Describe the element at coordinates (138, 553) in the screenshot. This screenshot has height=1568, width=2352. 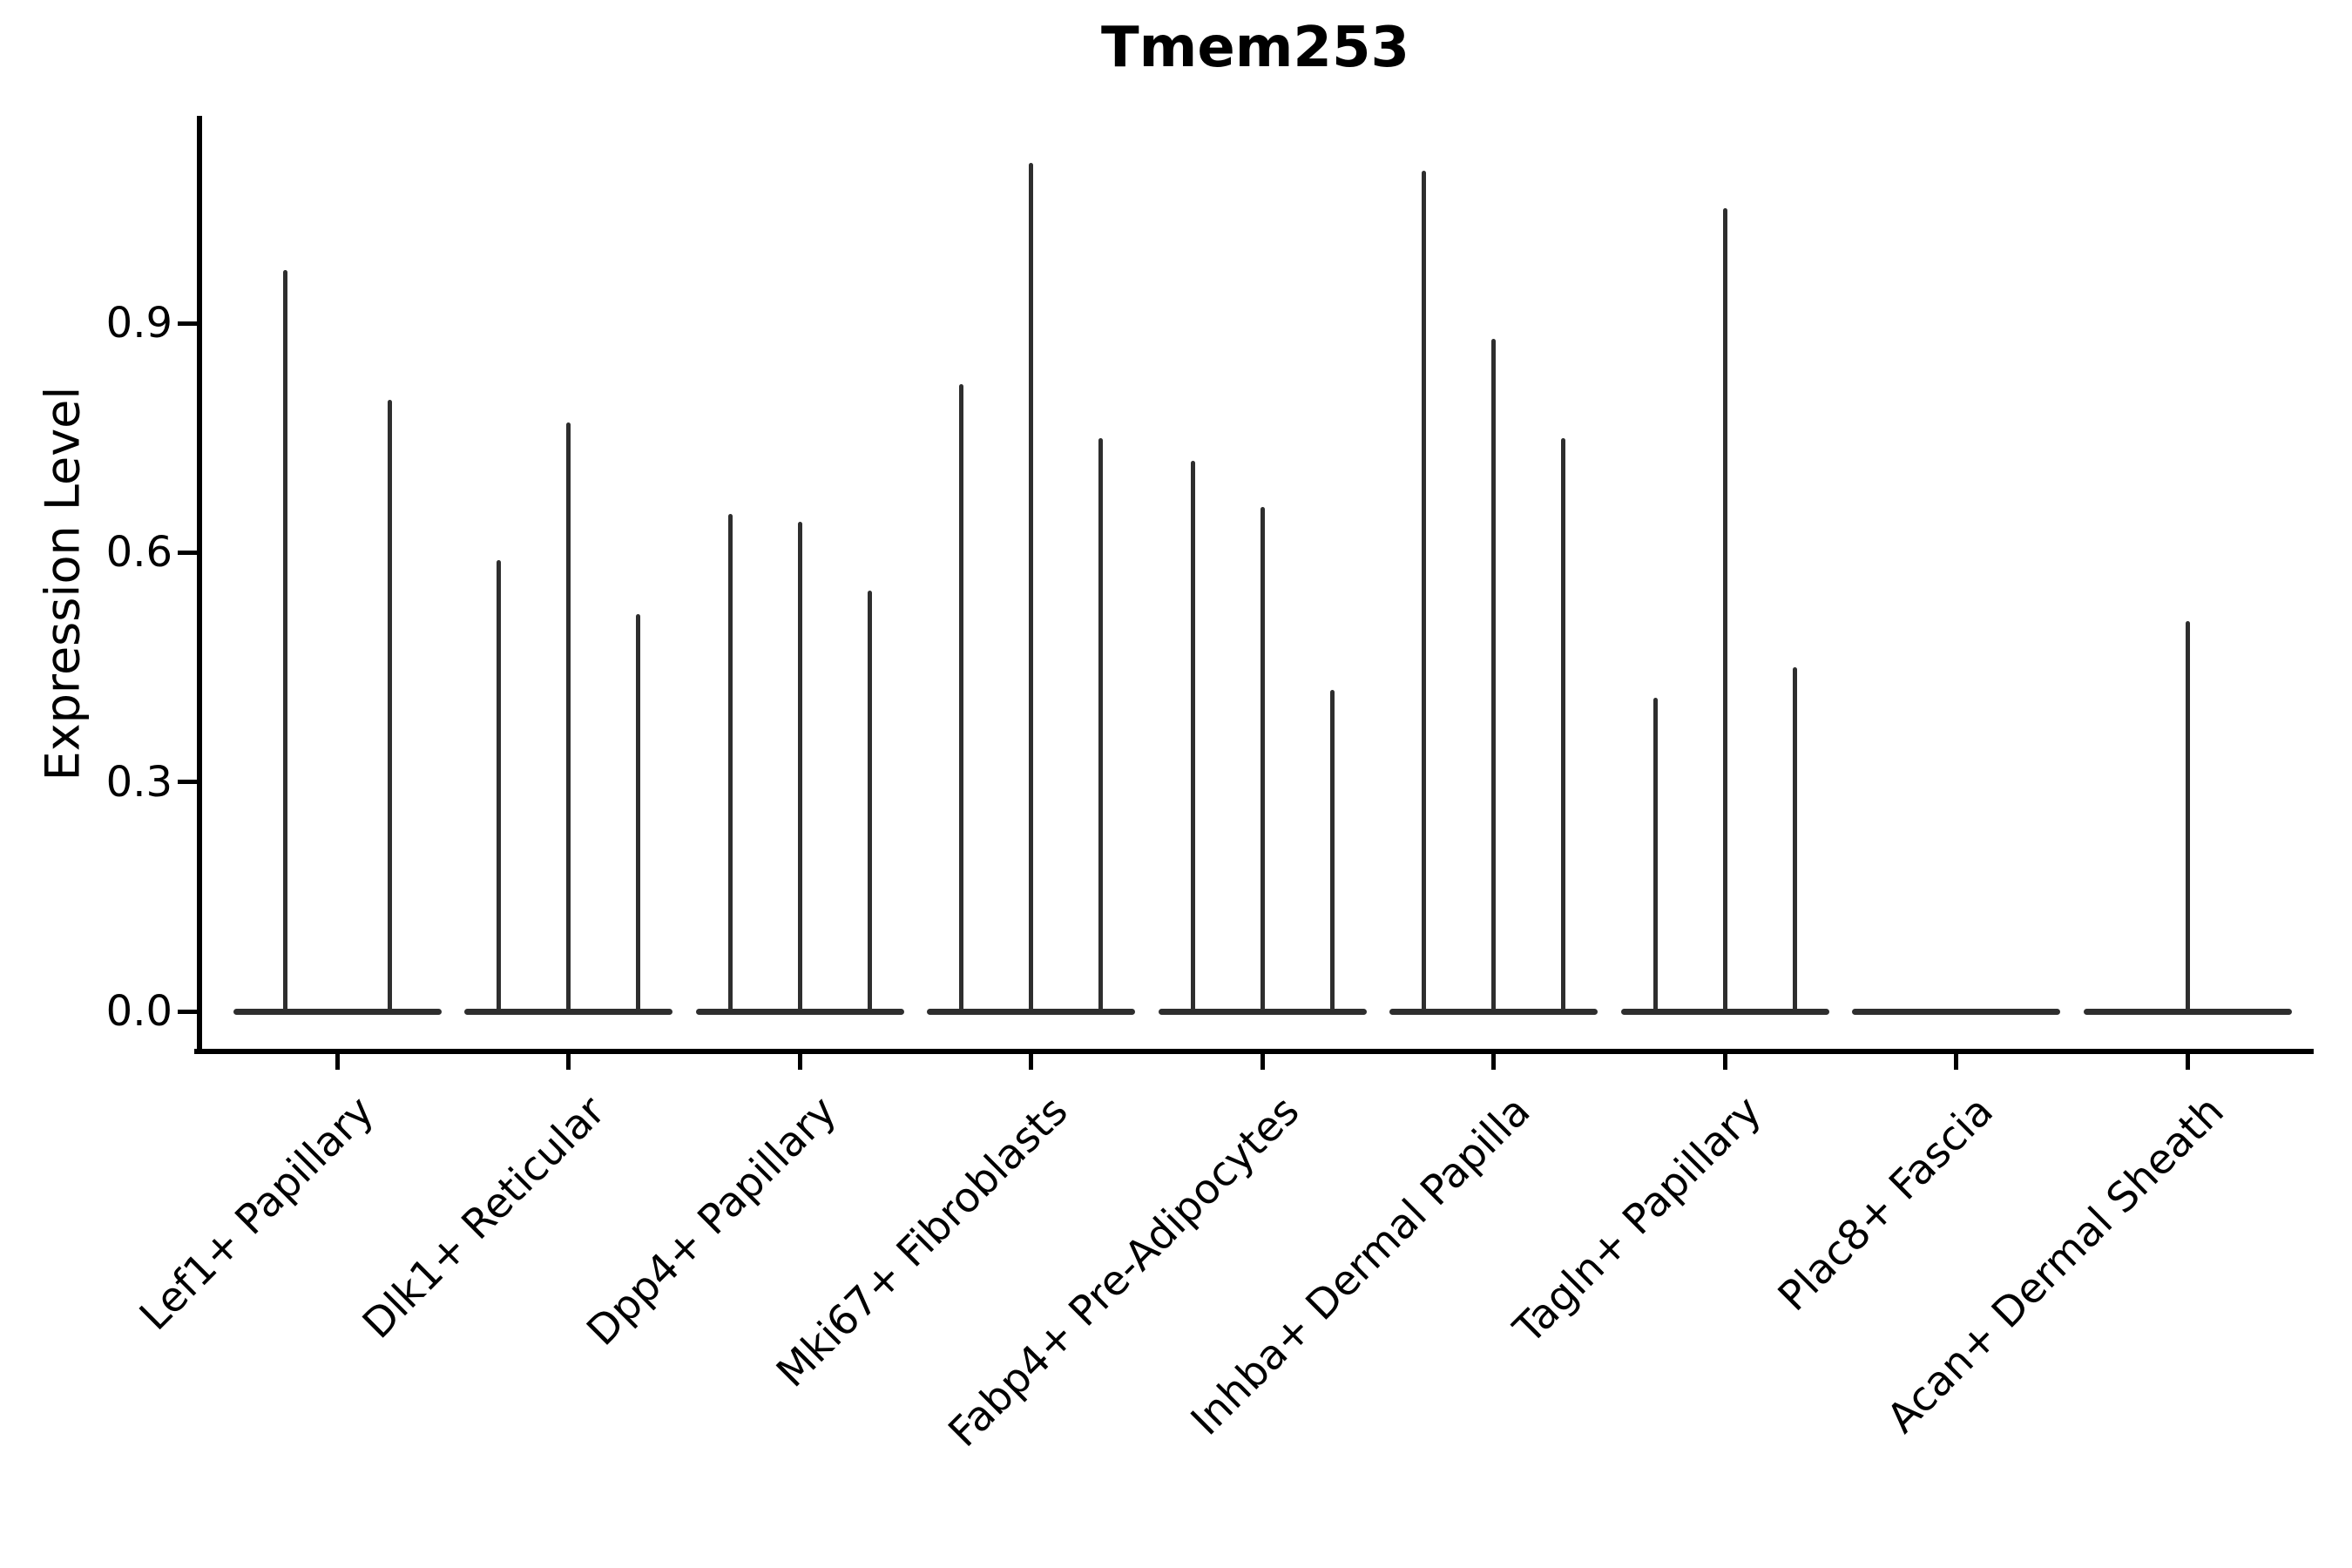
I see `y-tick-label: 0.6` at that location.